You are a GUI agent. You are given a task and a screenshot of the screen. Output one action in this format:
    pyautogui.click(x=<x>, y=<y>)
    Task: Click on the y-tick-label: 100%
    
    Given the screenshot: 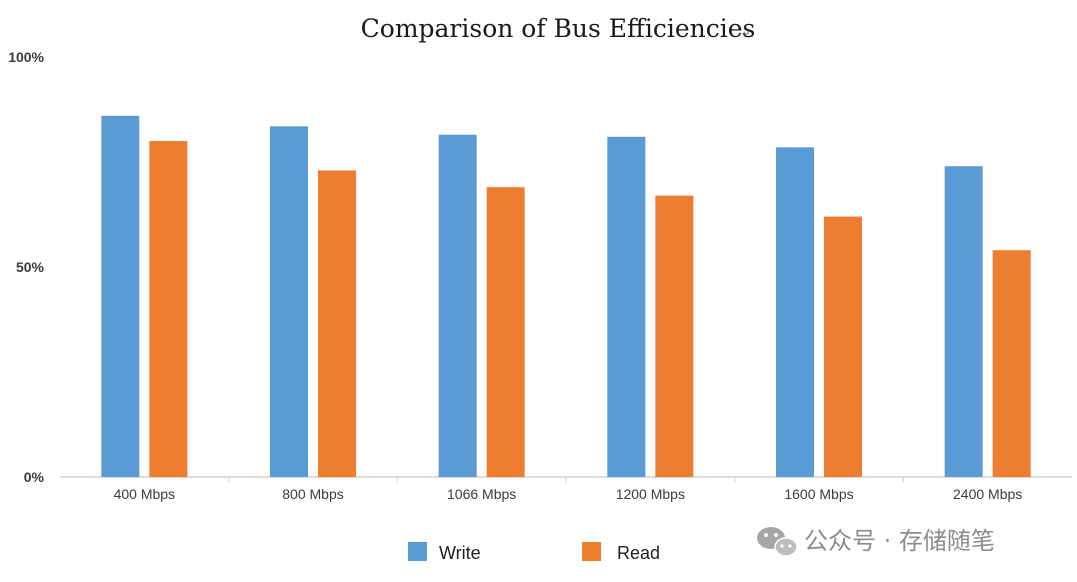 What is the action you would take?
    pyautogui.click(x=26, y=57)
    